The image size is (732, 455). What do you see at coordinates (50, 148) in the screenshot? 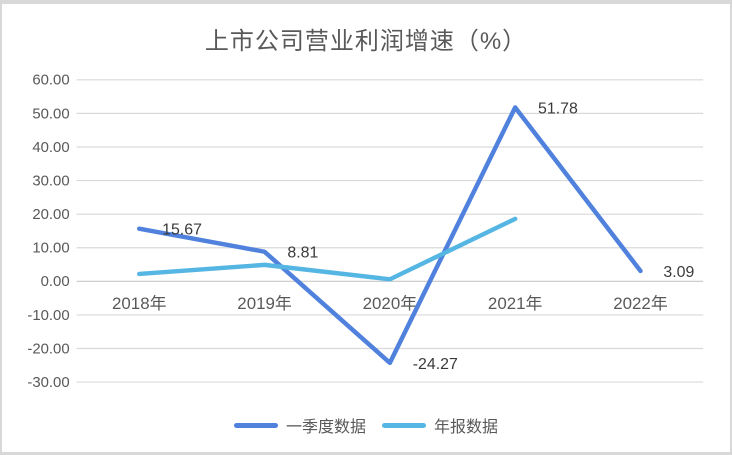
I see `y-tick-label: 40.00` at bounding box center [50, 148].